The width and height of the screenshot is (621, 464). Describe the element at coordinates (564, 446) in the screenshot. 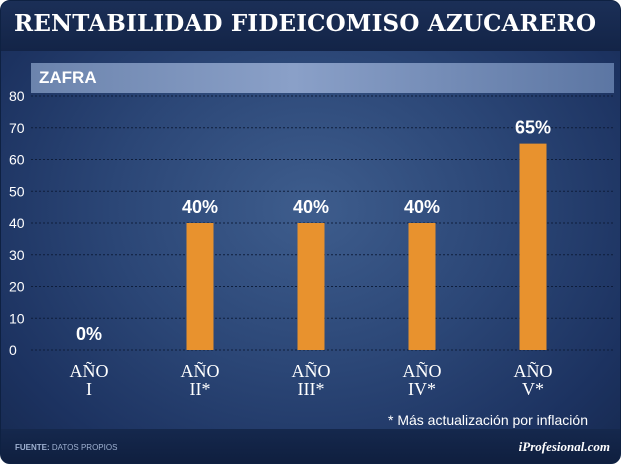

I see `brand-logo: iProfesional.com` at that location.